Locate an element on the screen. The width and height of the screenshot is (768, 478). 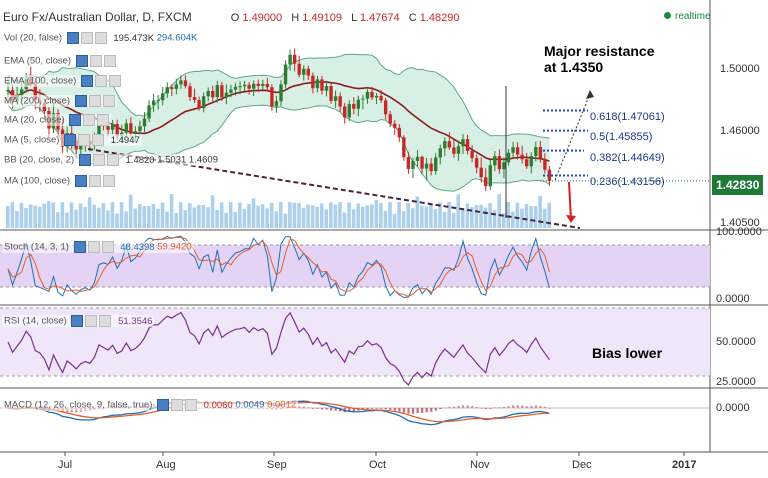
legend-ma-5: MA (5, close) 1.4947 is located at coordinates (72, 140).